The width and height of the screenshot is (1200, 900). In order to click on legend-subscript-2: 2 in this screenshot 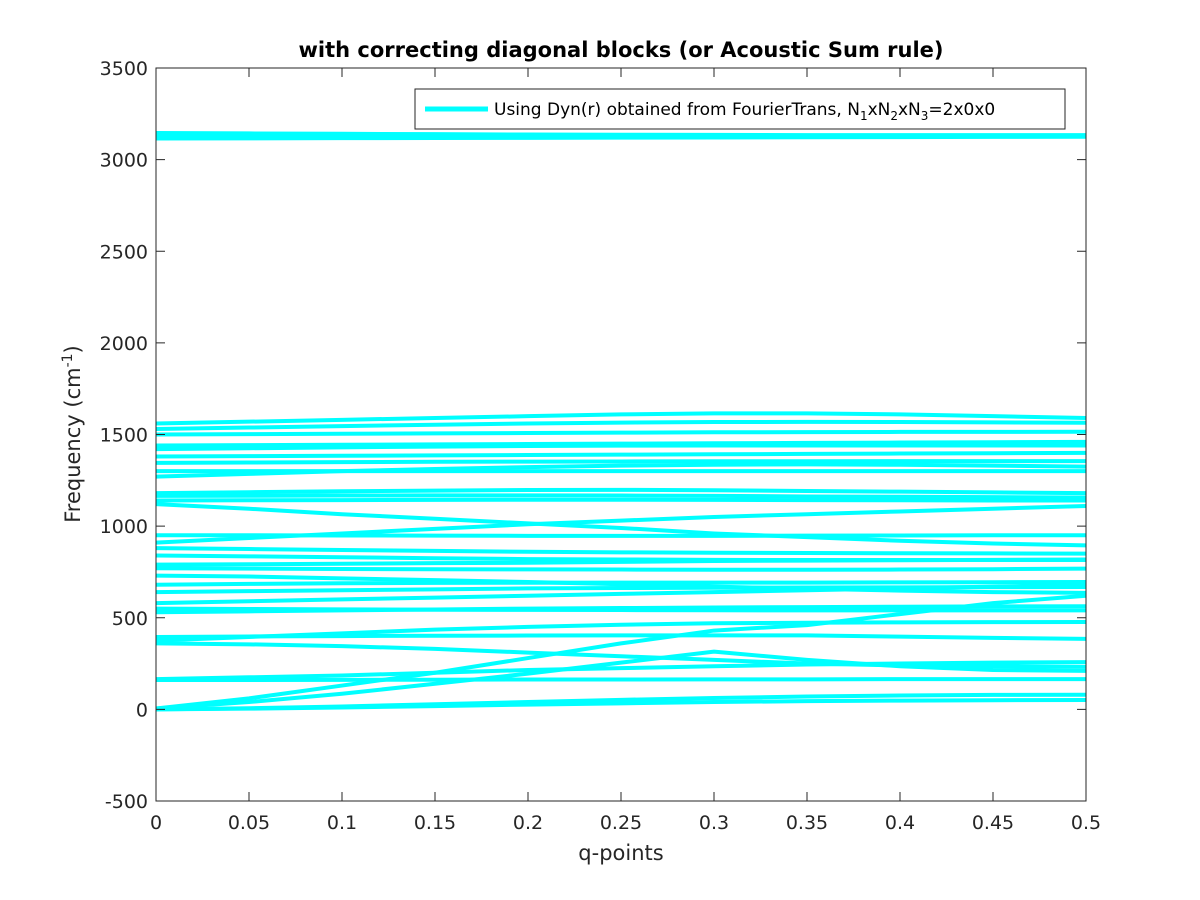, I will do `click(894, 116)`.